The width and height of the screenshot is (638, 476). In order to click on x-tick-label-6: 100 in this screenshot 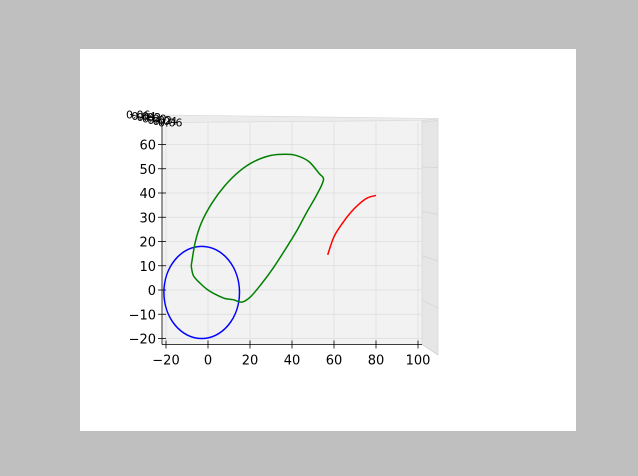, I will do `click(418, 361)`.